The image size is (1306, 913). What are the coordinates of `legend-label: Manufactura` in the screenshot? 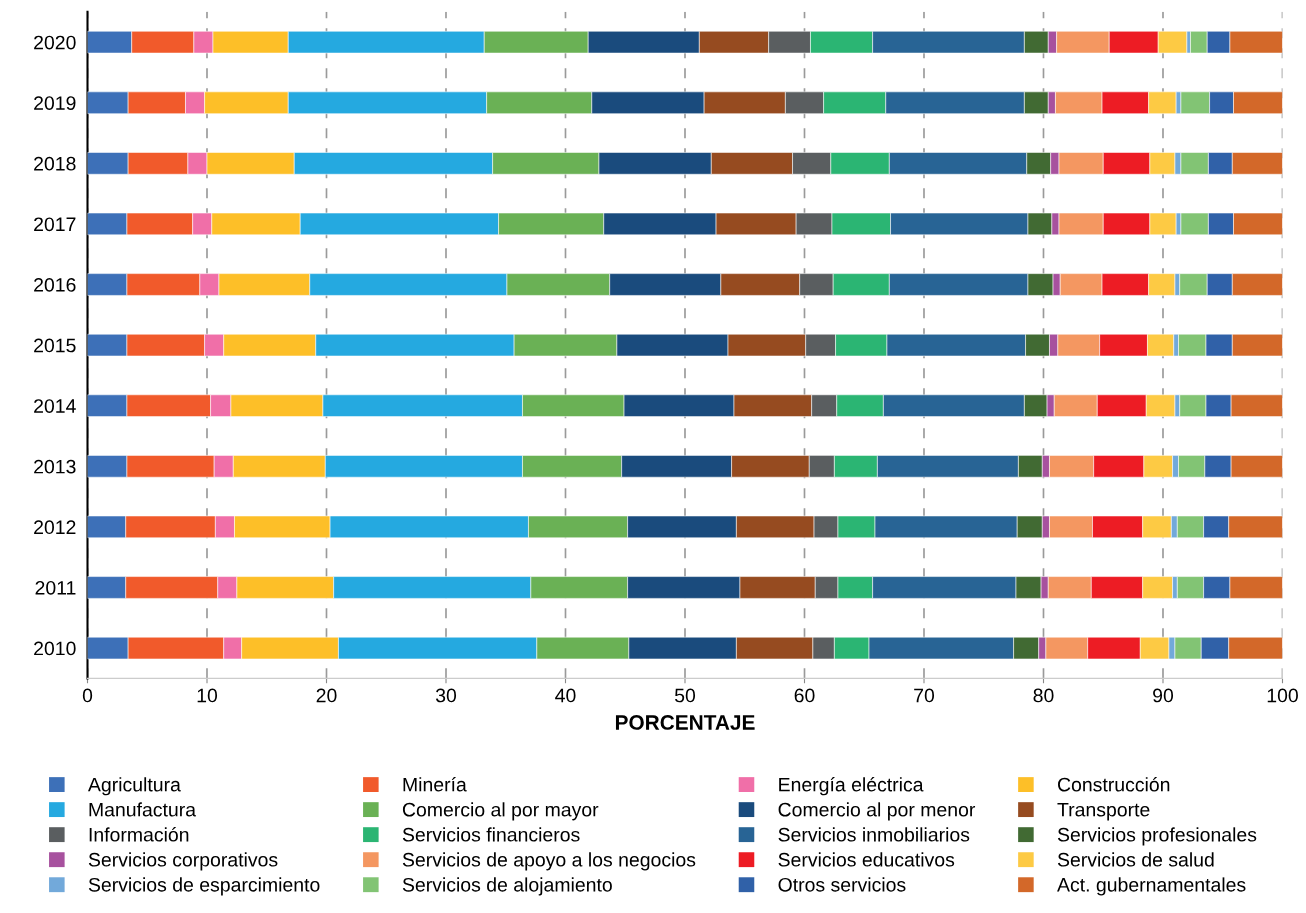 It's located at (143, 809).